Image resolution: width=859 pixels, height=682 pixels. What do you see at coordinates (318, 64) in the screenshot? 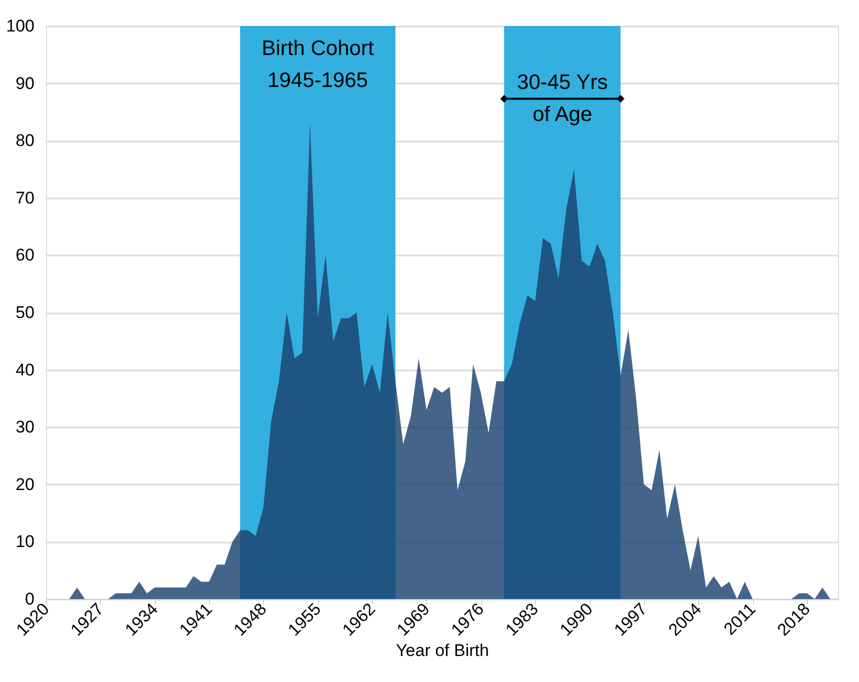
I see `band-label: Birth Cohort 1945-1965` at bounding box center [318, 64].